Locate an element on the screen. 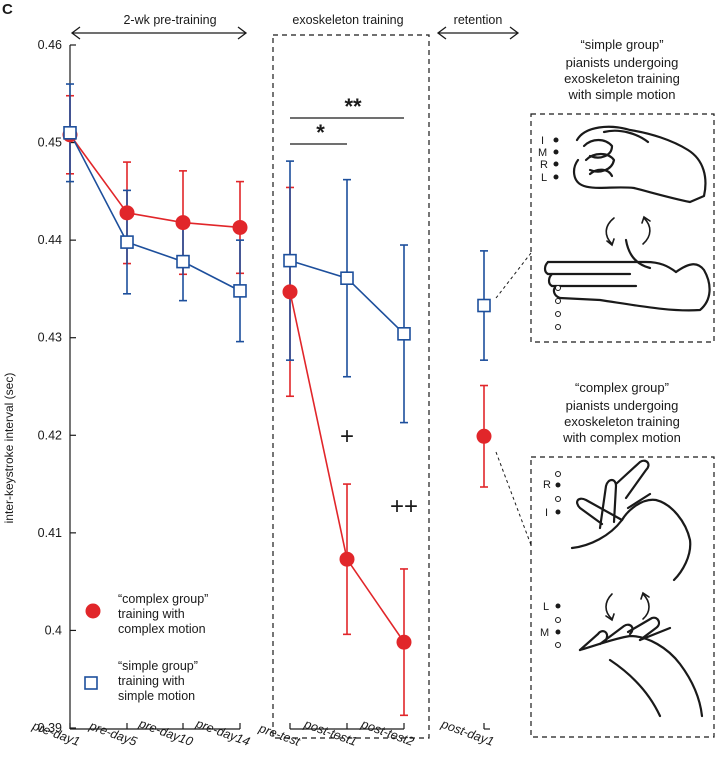 This screenshot has width=720, height=783. x-tick-label: pre-test is located at coordinates (279, 735).